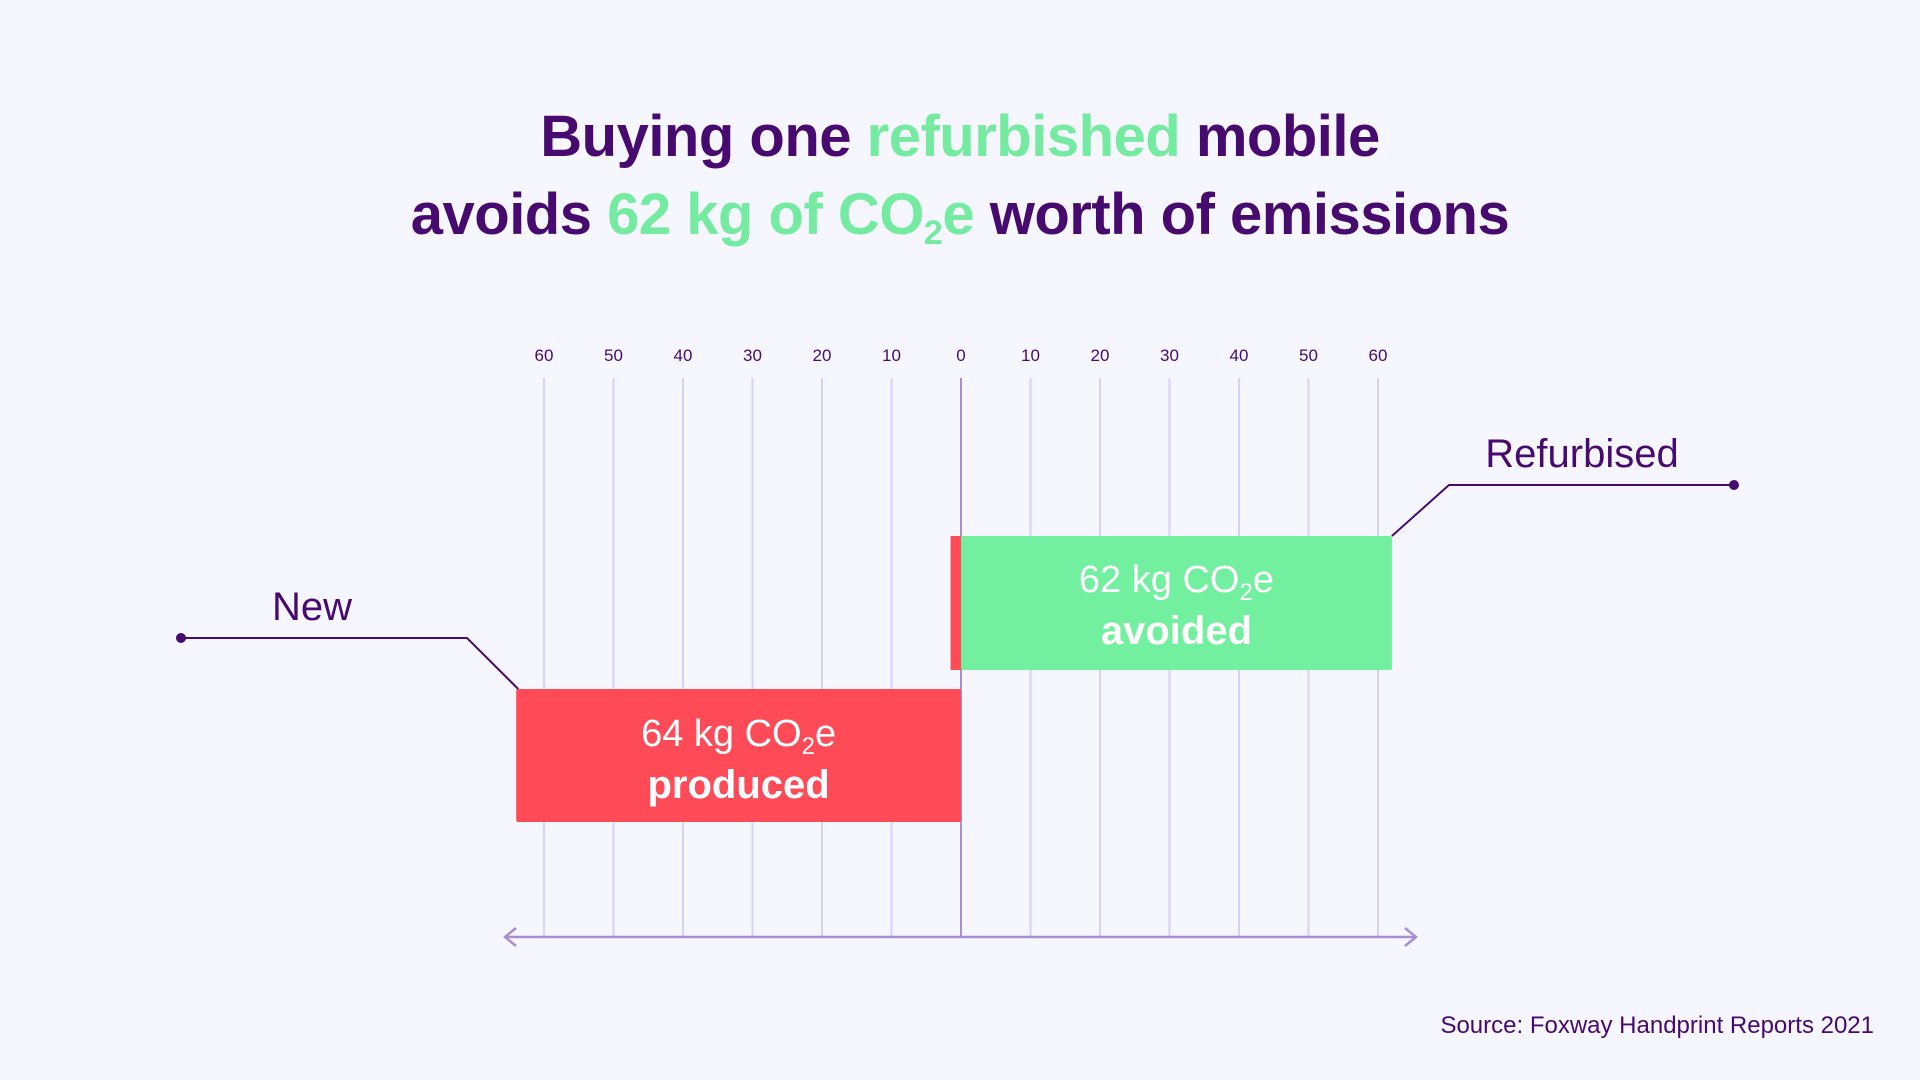  Describe the element at coordinates (181, 638) in the screenshot. I see `callout-dot-new` at that location.